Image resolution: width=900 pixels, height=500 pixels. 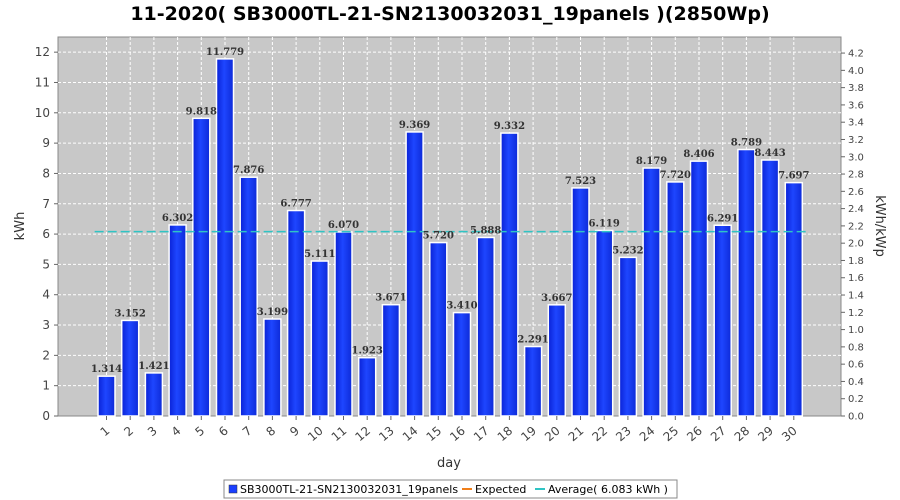 I want to click on x-tick-label: 30, so click(x=789, y=434).